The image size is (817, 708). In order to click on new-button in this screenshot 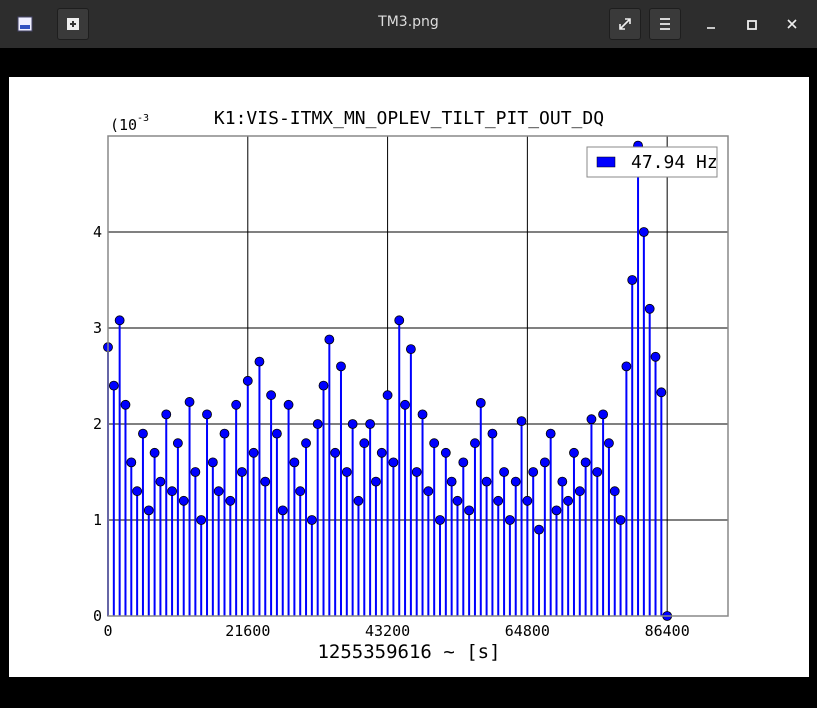, I will do `click(73, 24)`.